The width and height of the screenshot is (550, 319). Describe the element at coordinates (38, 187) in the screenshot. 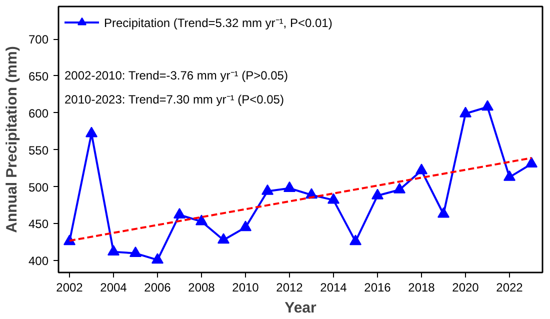

I see `y-tick-label: 500` at that location.